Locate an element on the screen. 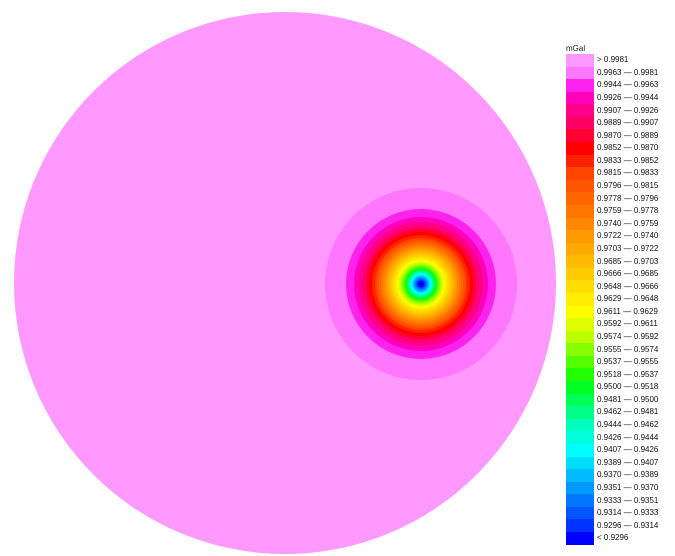  legend-entry: 0.9389 — 0.9407 is located at coordinates (616, 463).